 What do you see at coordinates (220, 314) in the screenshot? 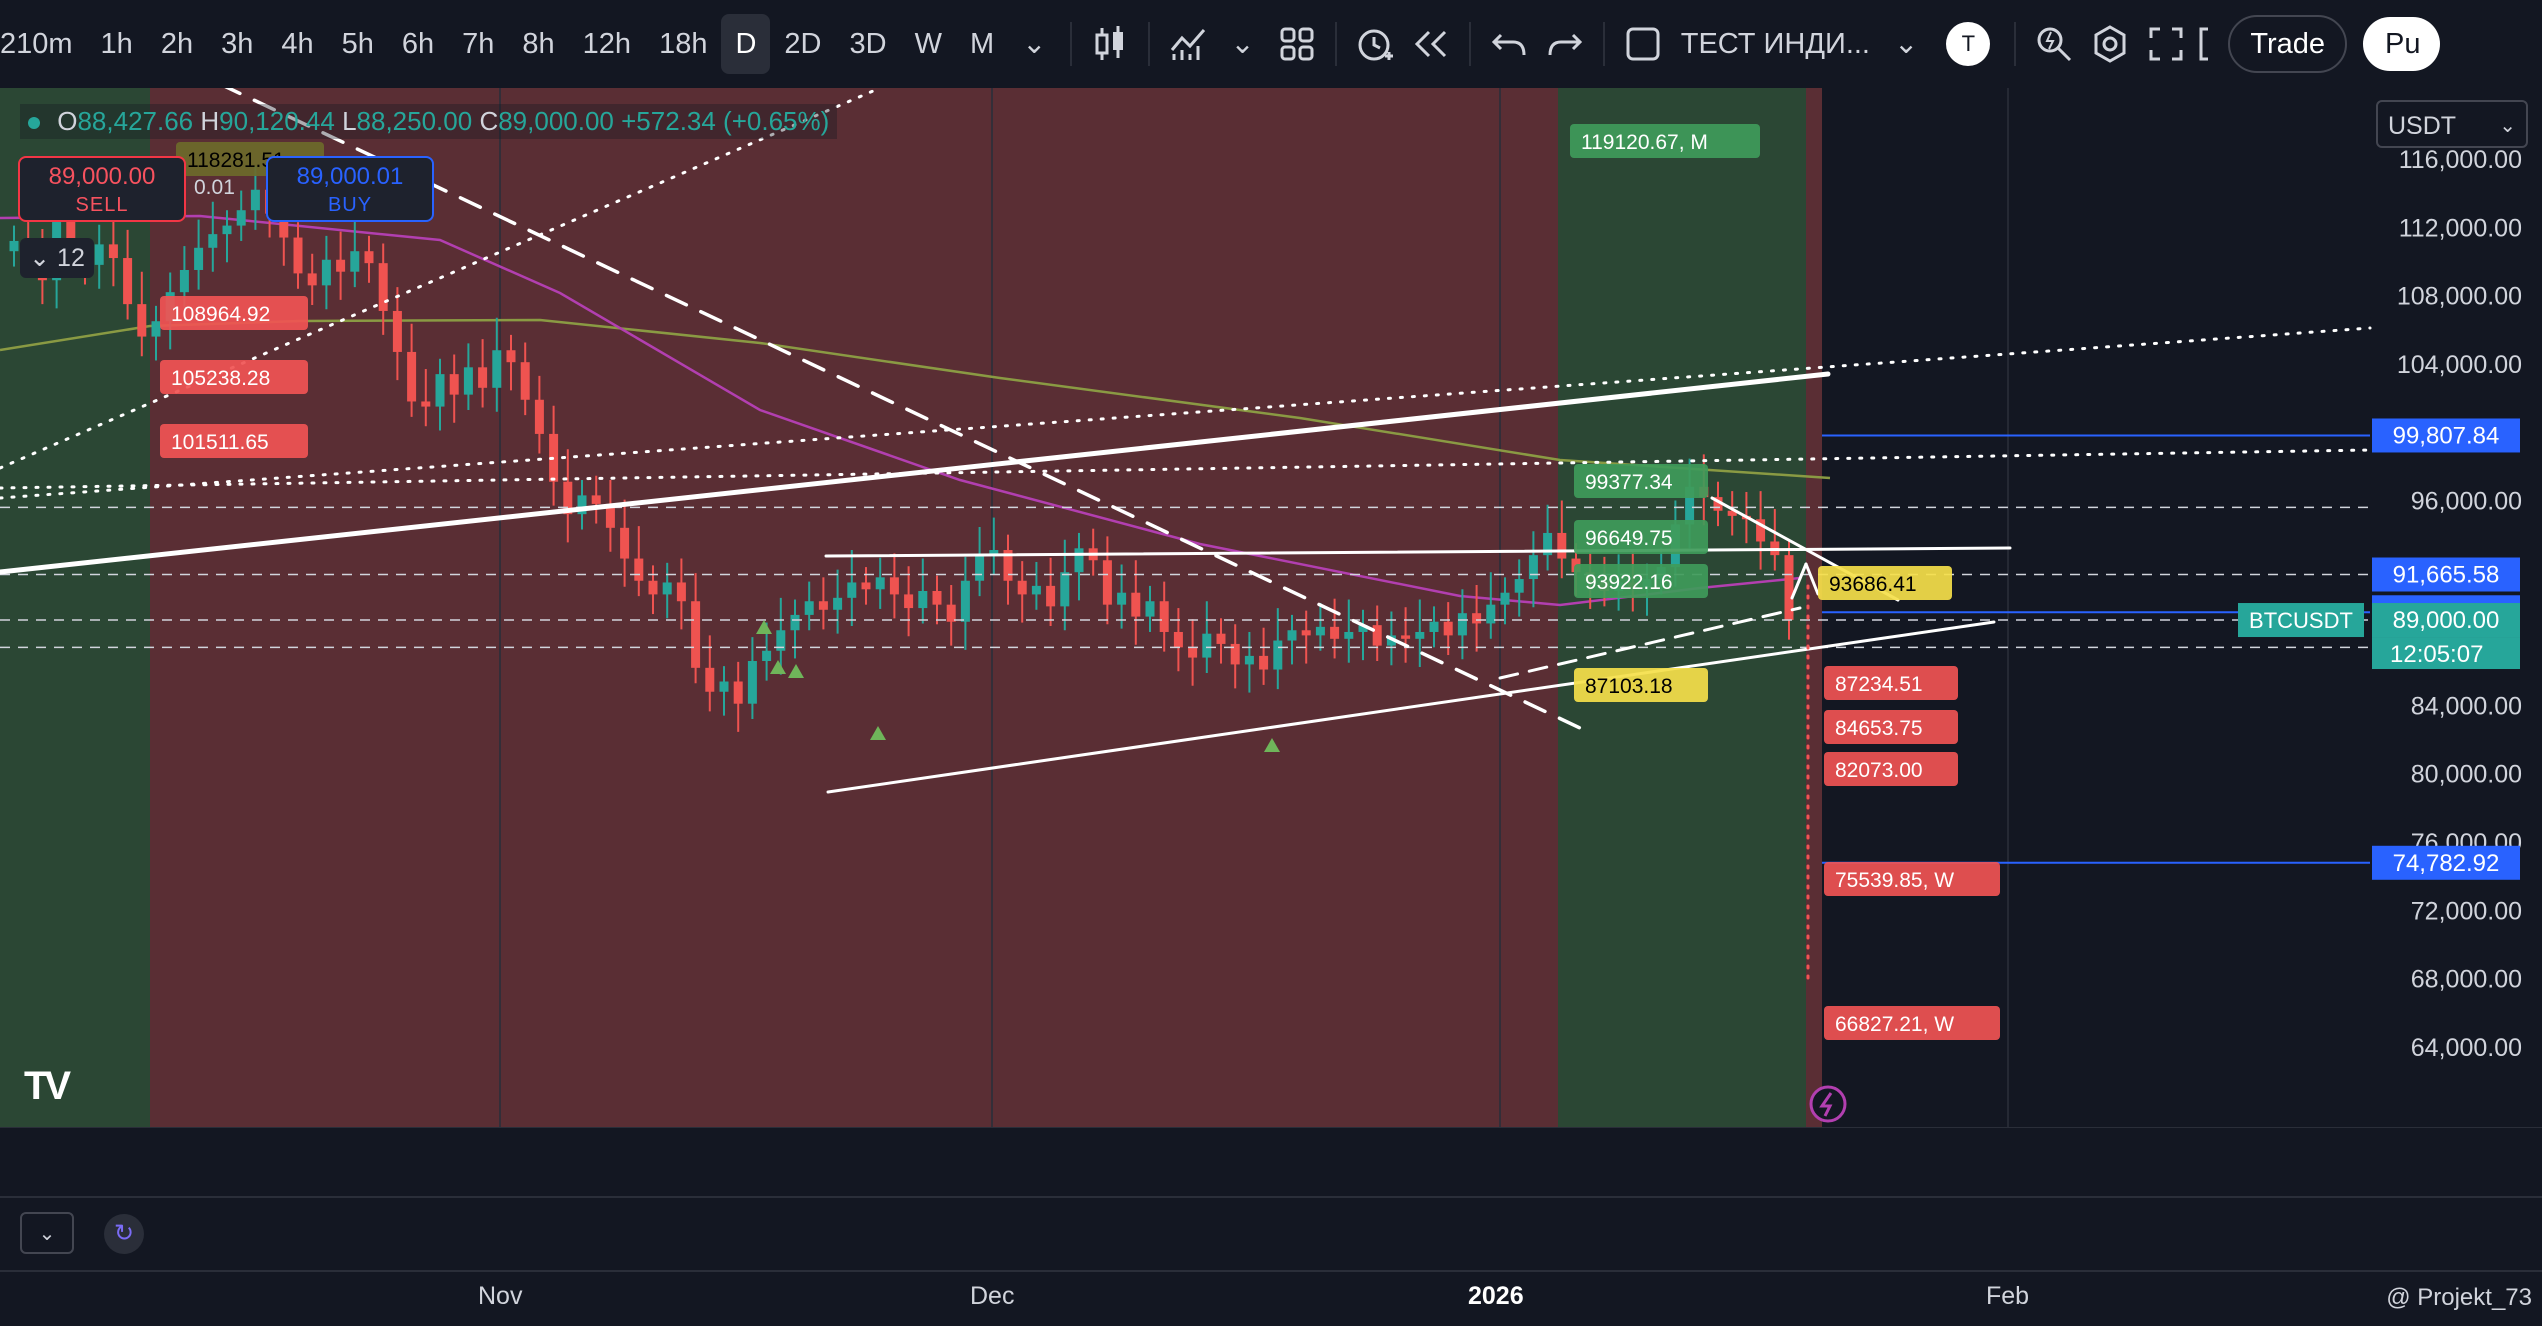
I see `level-label-text: 108964.92` at bounding box center [220, 314].